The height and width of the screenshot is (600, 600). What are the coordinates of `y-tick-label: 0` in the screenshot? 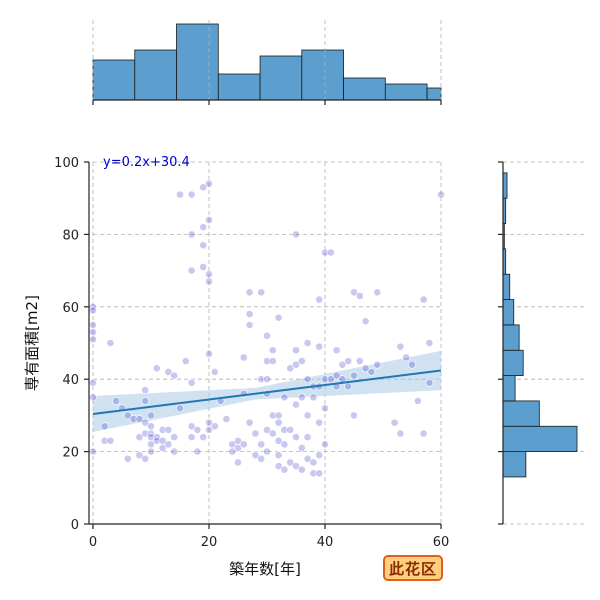 It's located at (75, 525).